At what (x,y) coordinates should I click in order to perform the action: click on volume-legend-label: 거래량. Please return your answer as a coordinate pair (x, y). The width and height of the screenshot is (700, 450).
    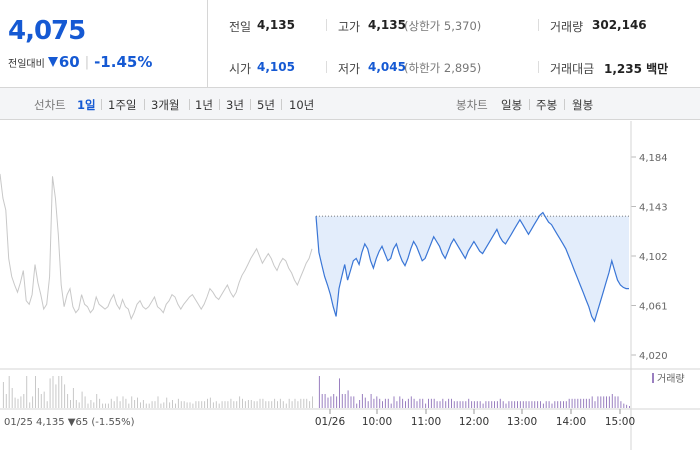
    Looking at the image, I should click on (671, 379).